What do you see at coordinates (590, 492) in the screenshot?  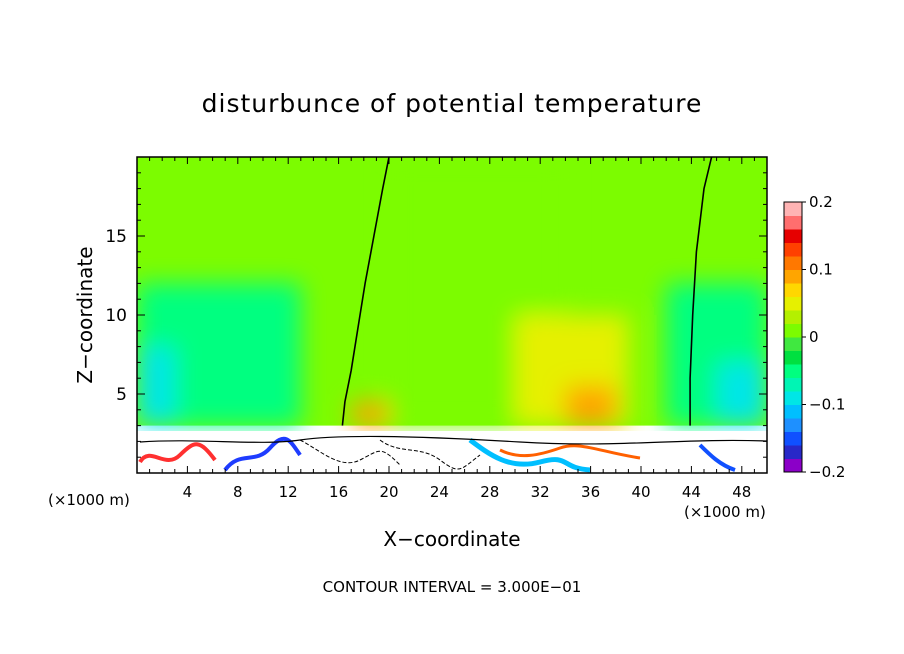 I see `x-tick-label: 36` at bounding box center [590, 492].